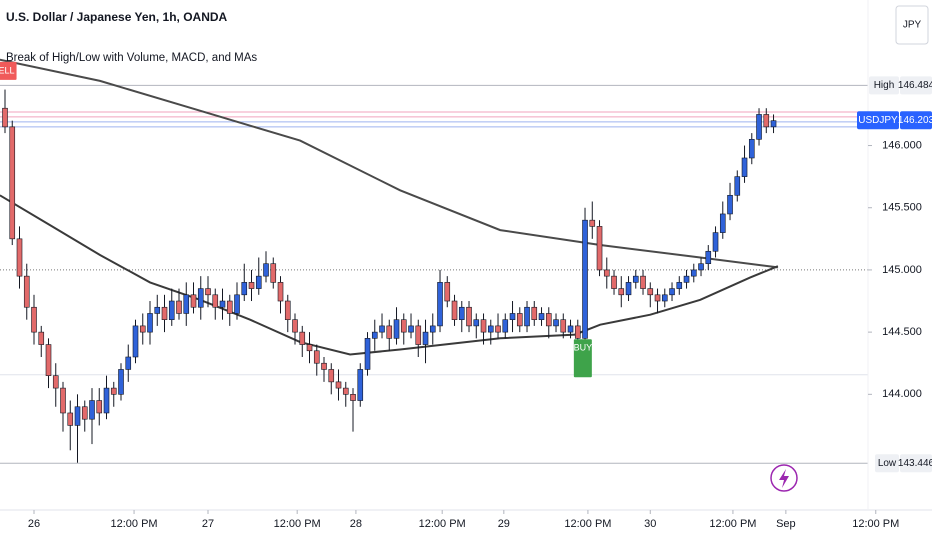 The width and height of the screenshot is (932, 550). I want to click on price-tag-value: 146.203, so click(915, 120).